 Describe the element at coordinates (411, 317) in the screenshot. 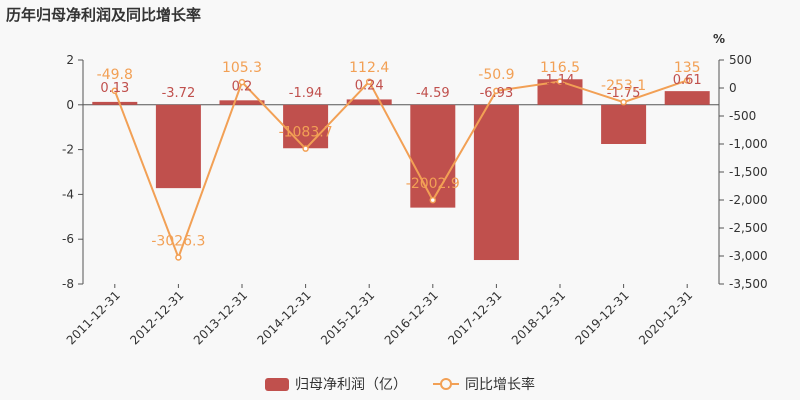

I see `x-tick-label: 2016-12-31` at that location.